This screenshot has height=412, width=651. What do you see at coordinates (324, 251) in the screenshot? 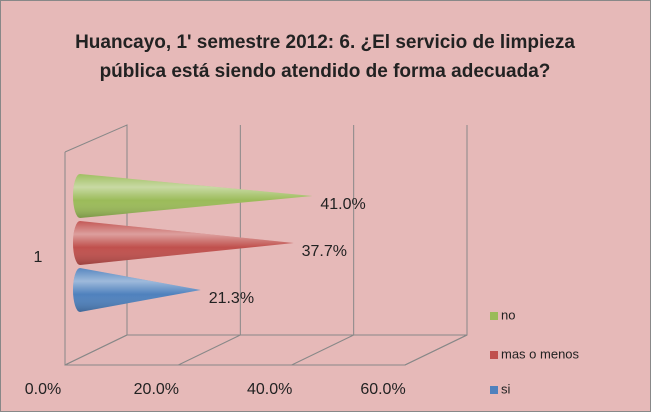
I see `data-label: 37.7%` at bounding box center [324, 251].